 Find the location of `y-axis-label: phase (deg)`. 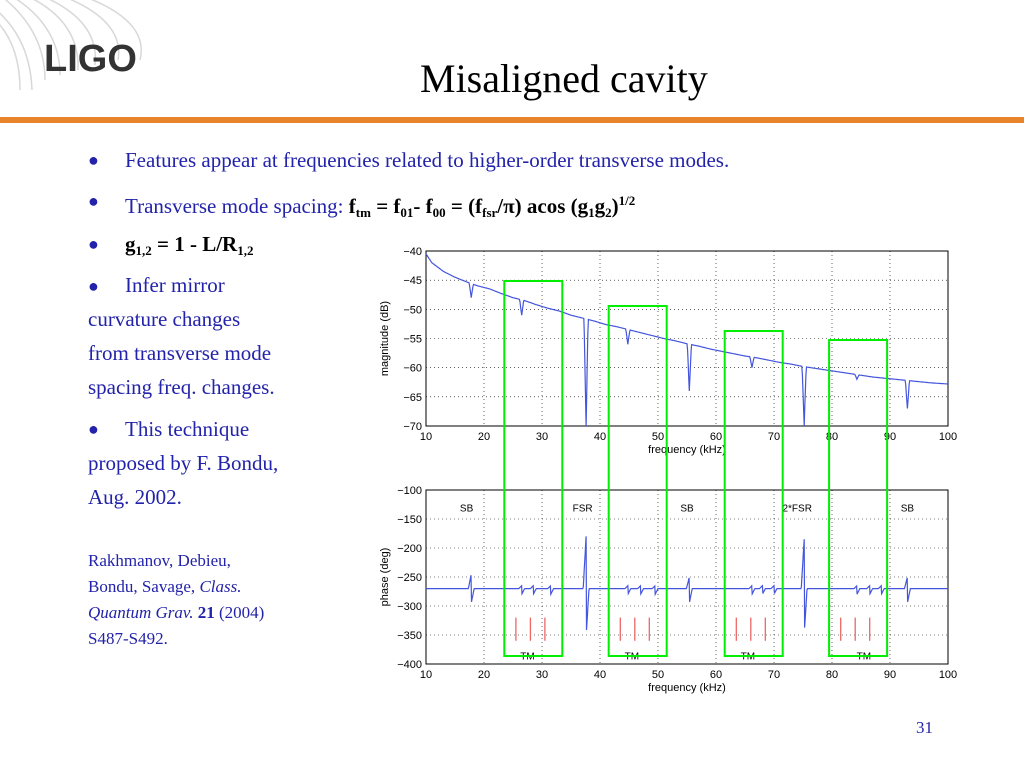

y-axis-label: phase (deg) is located at coordinates (385, 577).